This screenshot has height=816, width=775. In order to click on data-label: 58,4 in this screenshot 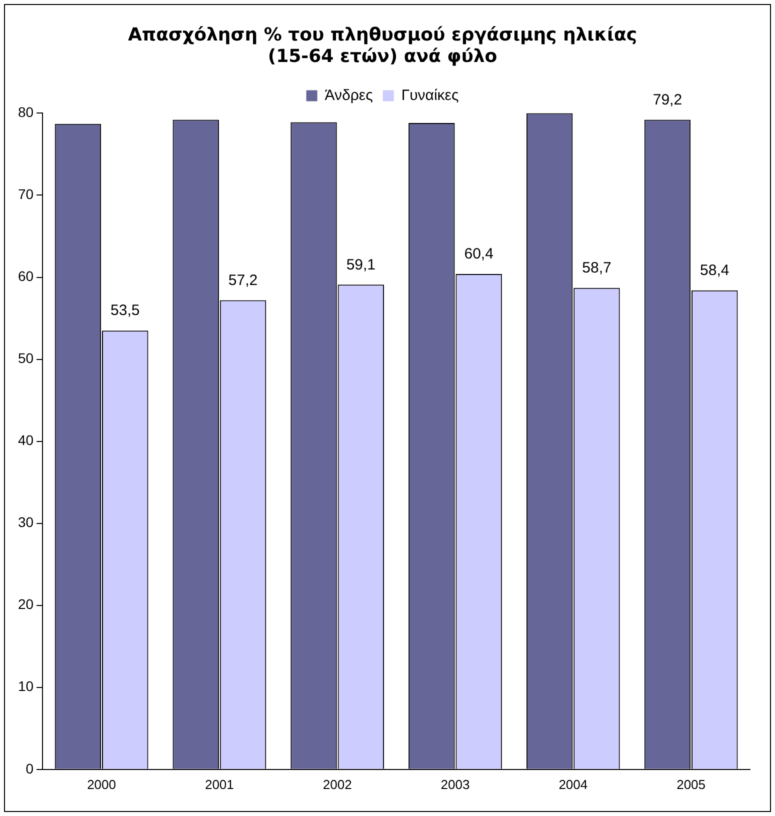, I will do `click(715, 271)`.